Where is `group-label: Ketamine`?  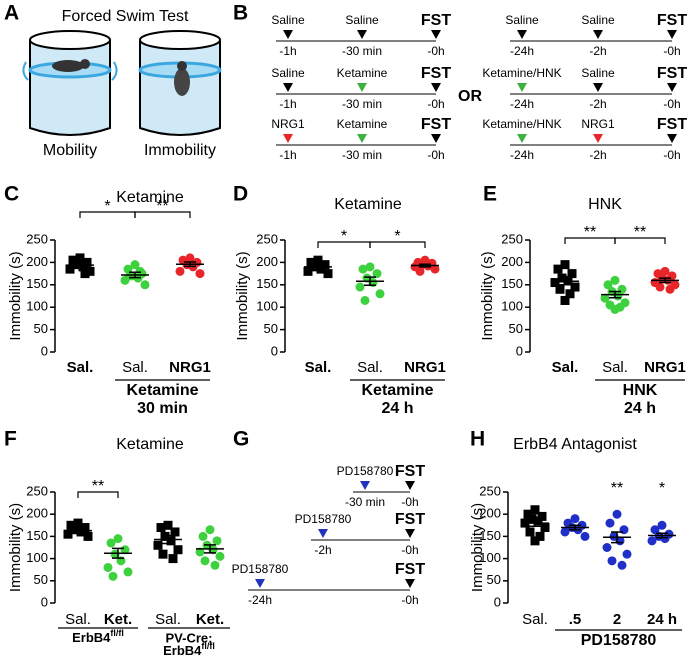 group-label: Ketamine is located at coordinates (397, 390).